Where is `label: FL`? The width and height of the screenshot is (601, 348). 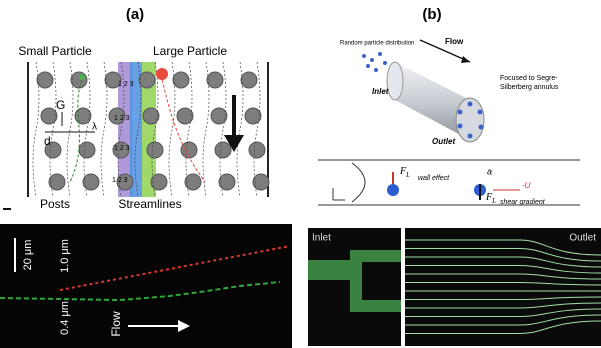
label: FL is located at coordinates (490, 198).